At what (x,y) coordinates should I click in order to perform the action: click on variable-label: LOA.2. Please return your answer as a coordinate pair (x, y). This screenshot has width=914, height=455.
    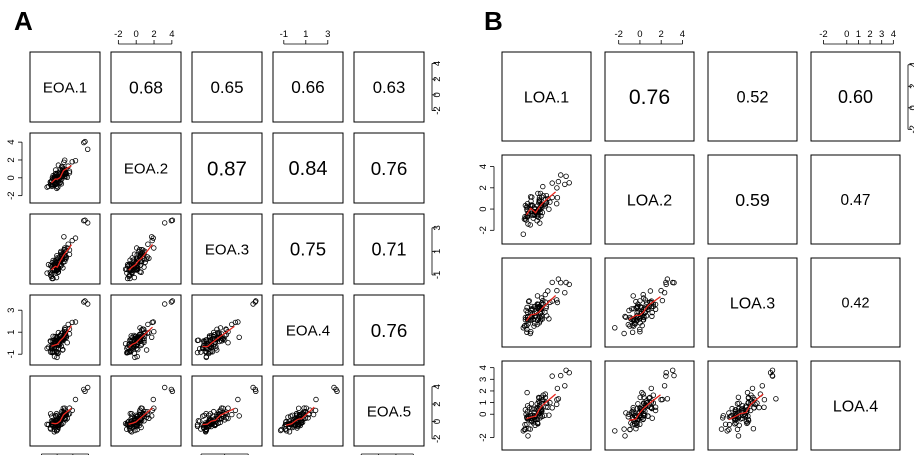
    Looking at the image, I should click on (649, 200).